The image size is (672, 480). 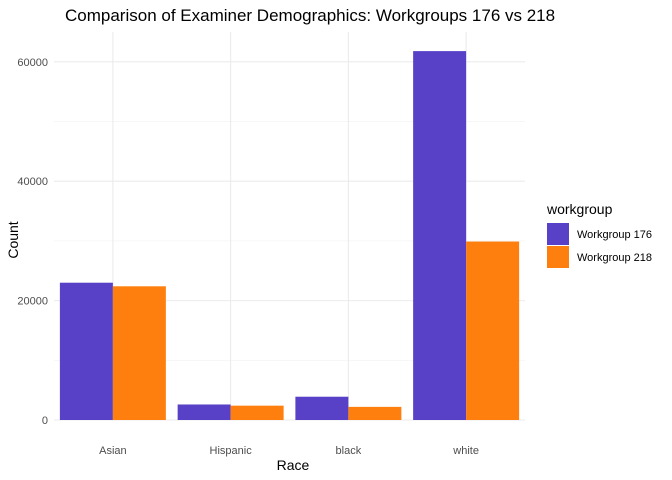 I want to click on y-tick-label: 20000, so click(x=32, y=302).